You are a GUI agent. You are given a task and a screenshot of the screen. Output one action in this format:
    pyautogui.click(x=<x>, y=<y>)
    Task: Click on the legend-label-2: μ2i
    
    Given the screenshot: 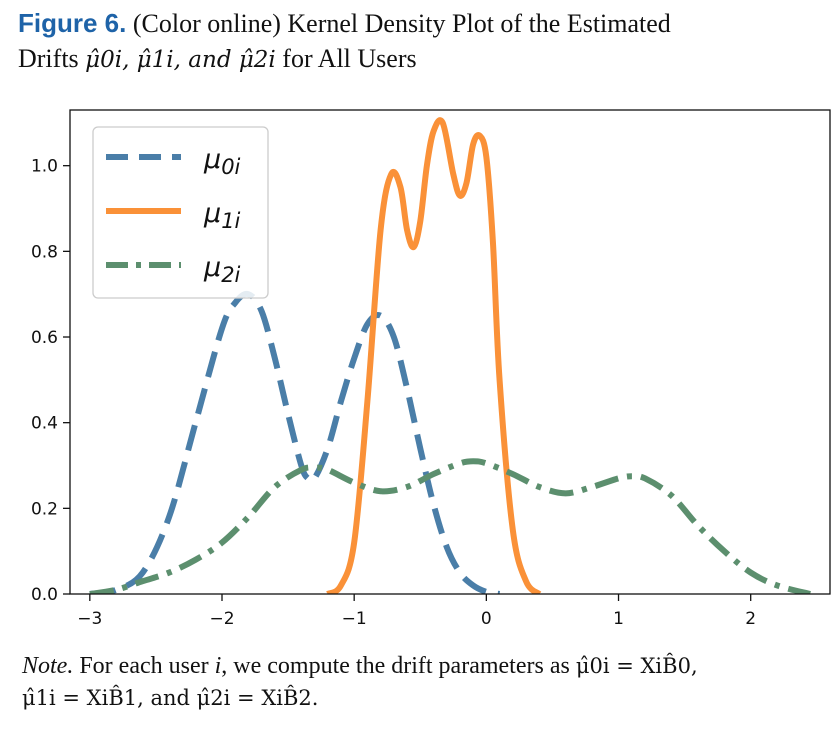 What is the action you would take?
    pyautogui.click(x=222, y=269)
    